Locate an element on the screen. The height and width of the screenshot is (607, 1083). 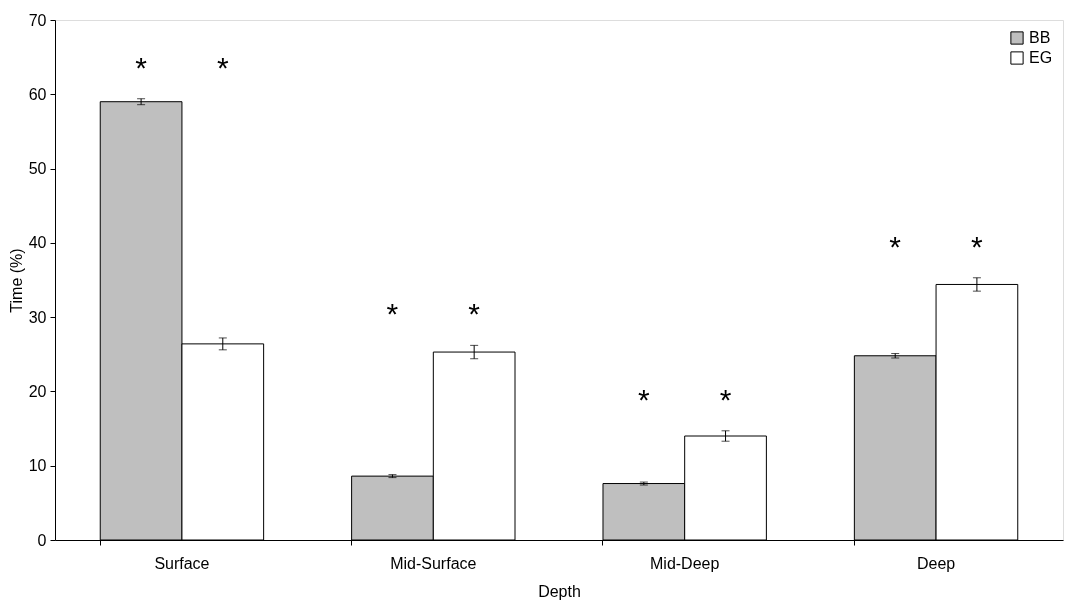
x-axis-title: Depth is located at coordinates (559, 591).